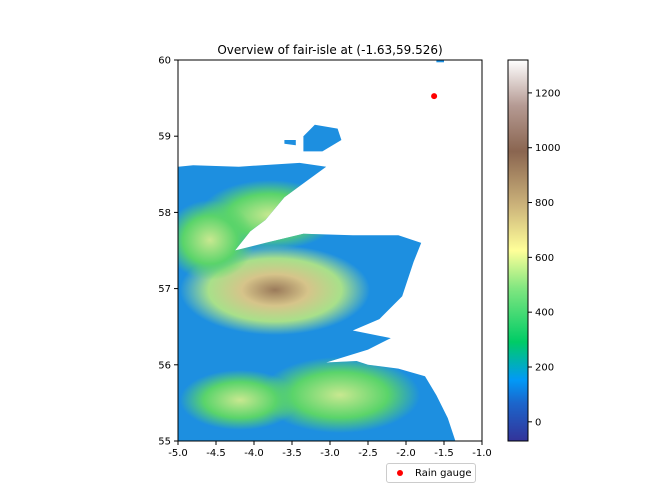  Describe the element at coordinates (164, 365) in the screenshot. I see `y-tick-label: 56` at that location.